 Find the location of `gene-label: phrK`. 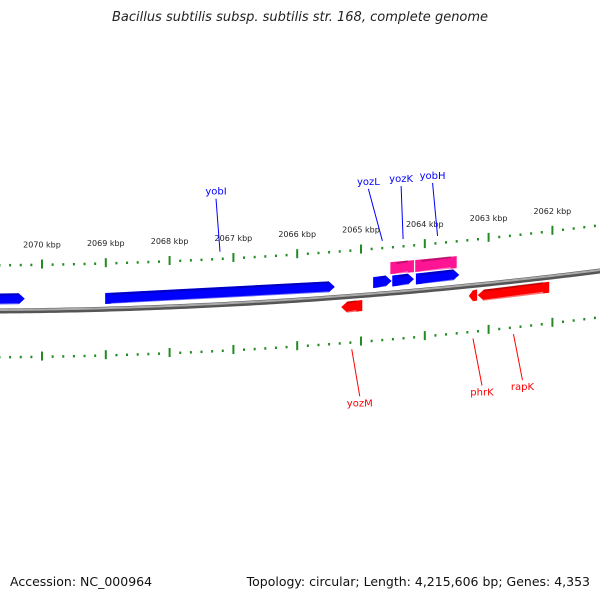

gene-label: phrK is located at coordinates (482, 392).